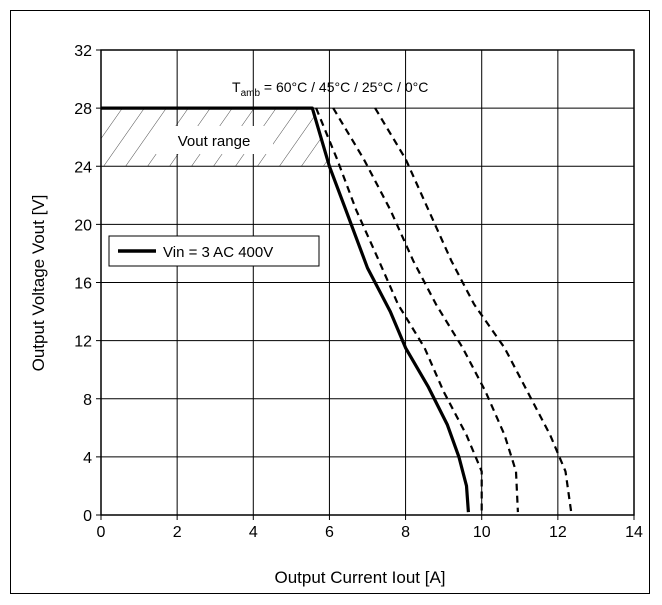 This screenshot has height=605, width=662. I want to click on y-tick-label: 28, so click(83, 109).